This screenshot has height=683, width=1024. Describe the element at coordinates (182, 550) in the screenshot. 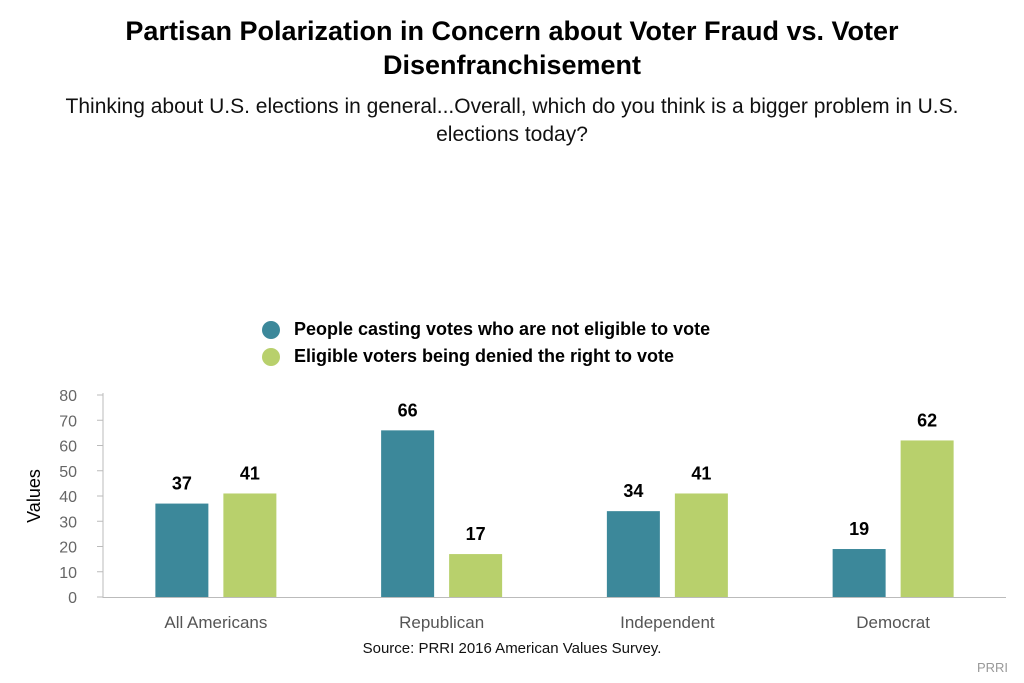

I see `bar-ineligible-all-americans` at that location.